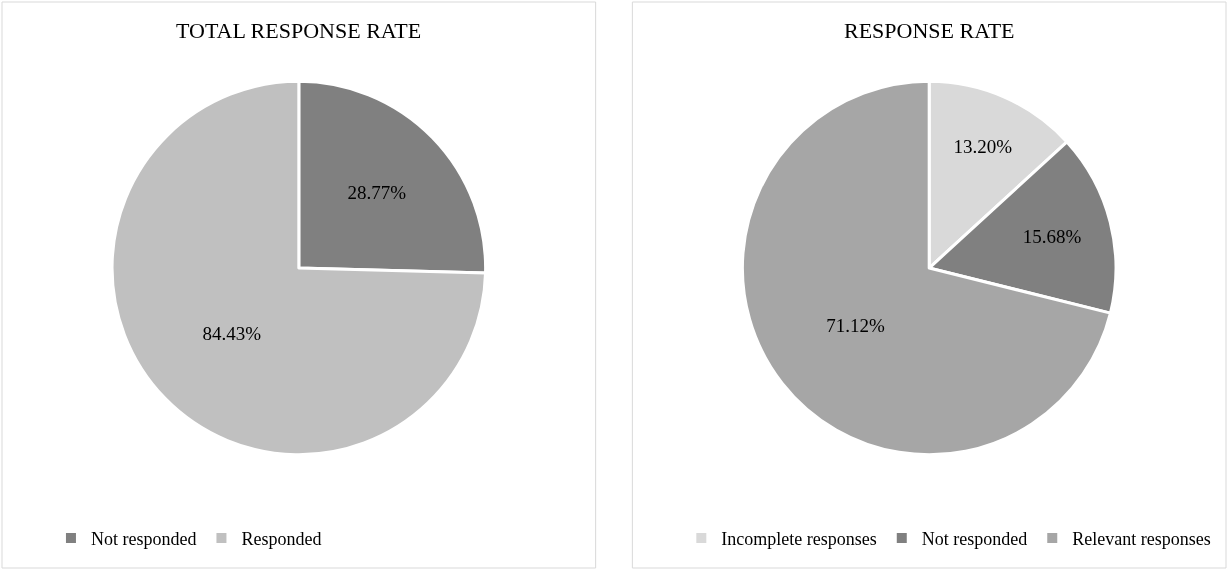  Describe the element at coordinates (377, 192) in the screenshot. I see `data-label: 28.77%` at that location.